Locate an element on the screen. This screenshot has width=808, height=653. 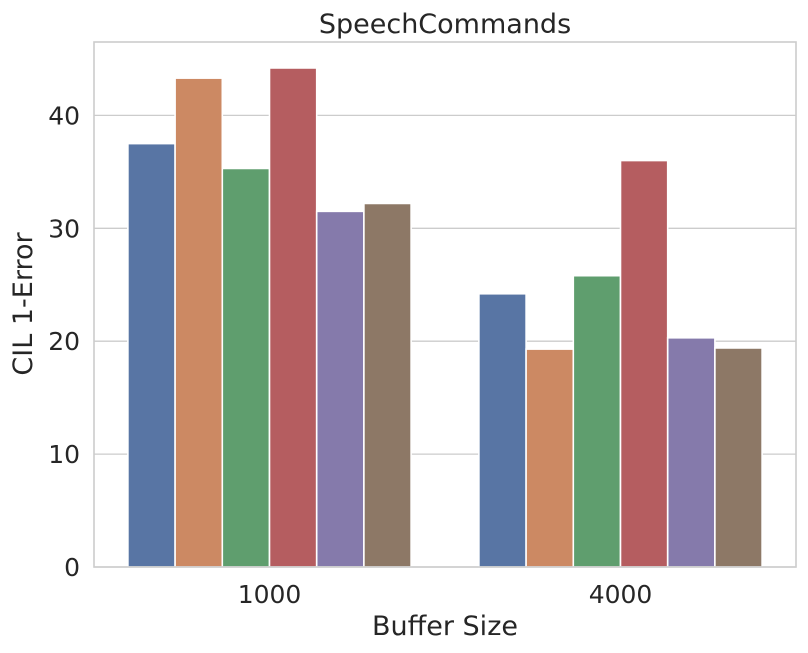
y-axis-label: CIL 1-Error is located at coordinates (23, 304).